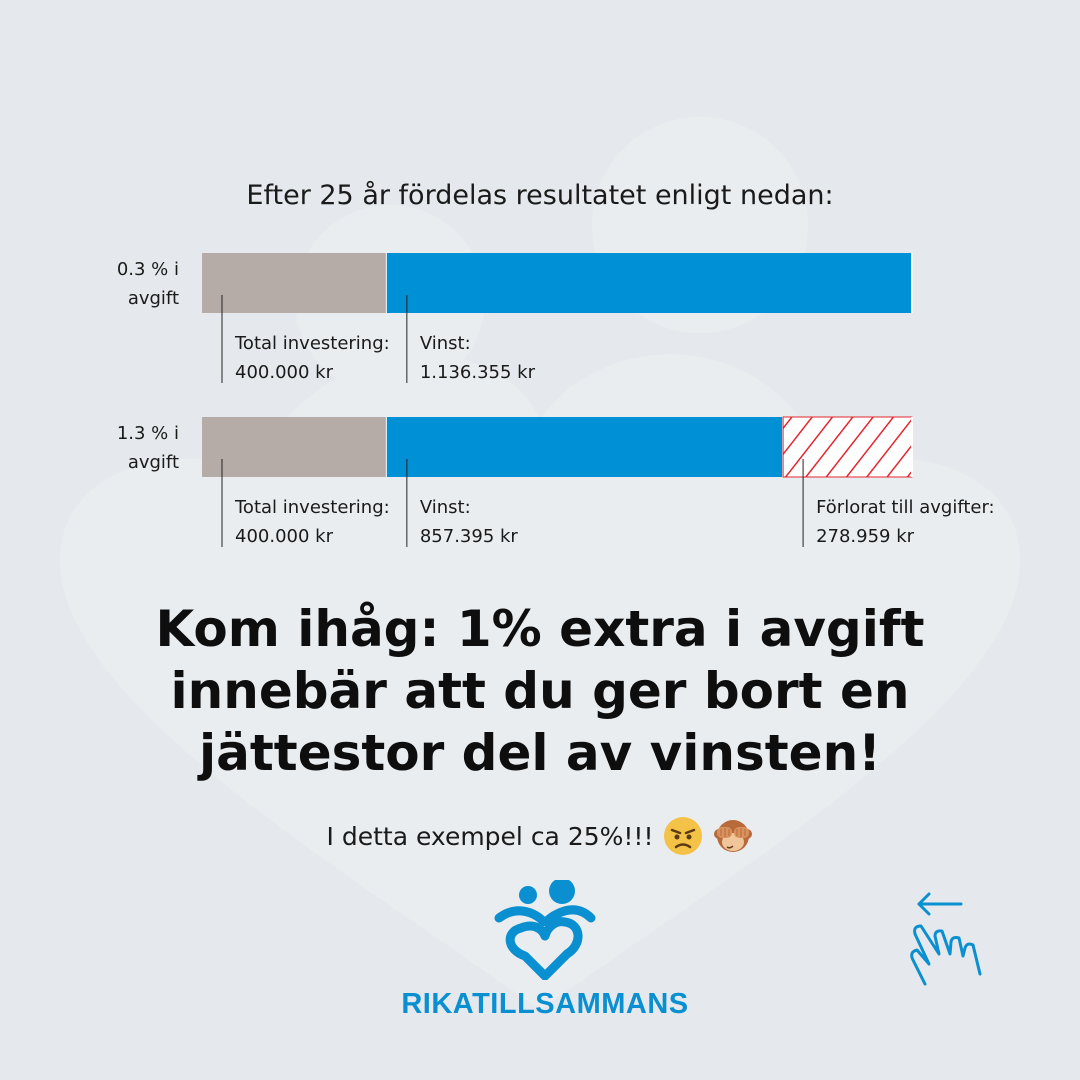  I want to click on family-heart-logo-icon, so click(545, 929).